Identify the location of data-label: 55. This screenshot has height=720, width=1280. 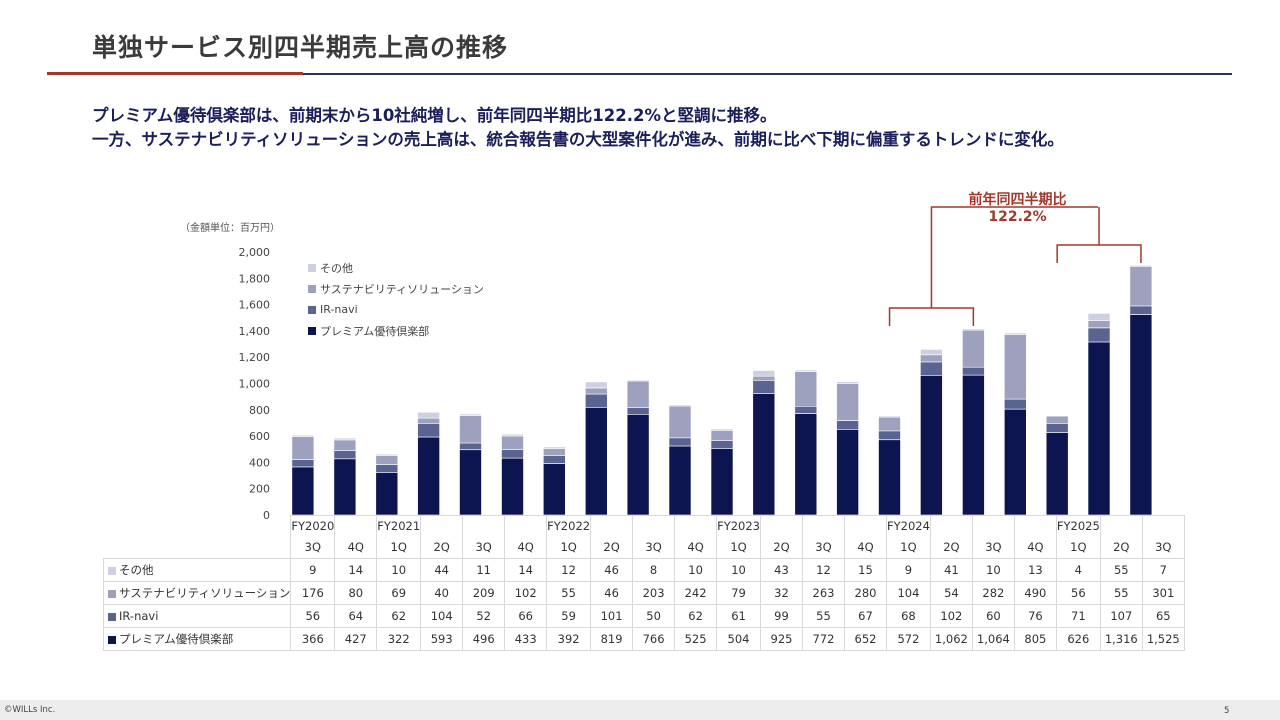
(1121, 593).